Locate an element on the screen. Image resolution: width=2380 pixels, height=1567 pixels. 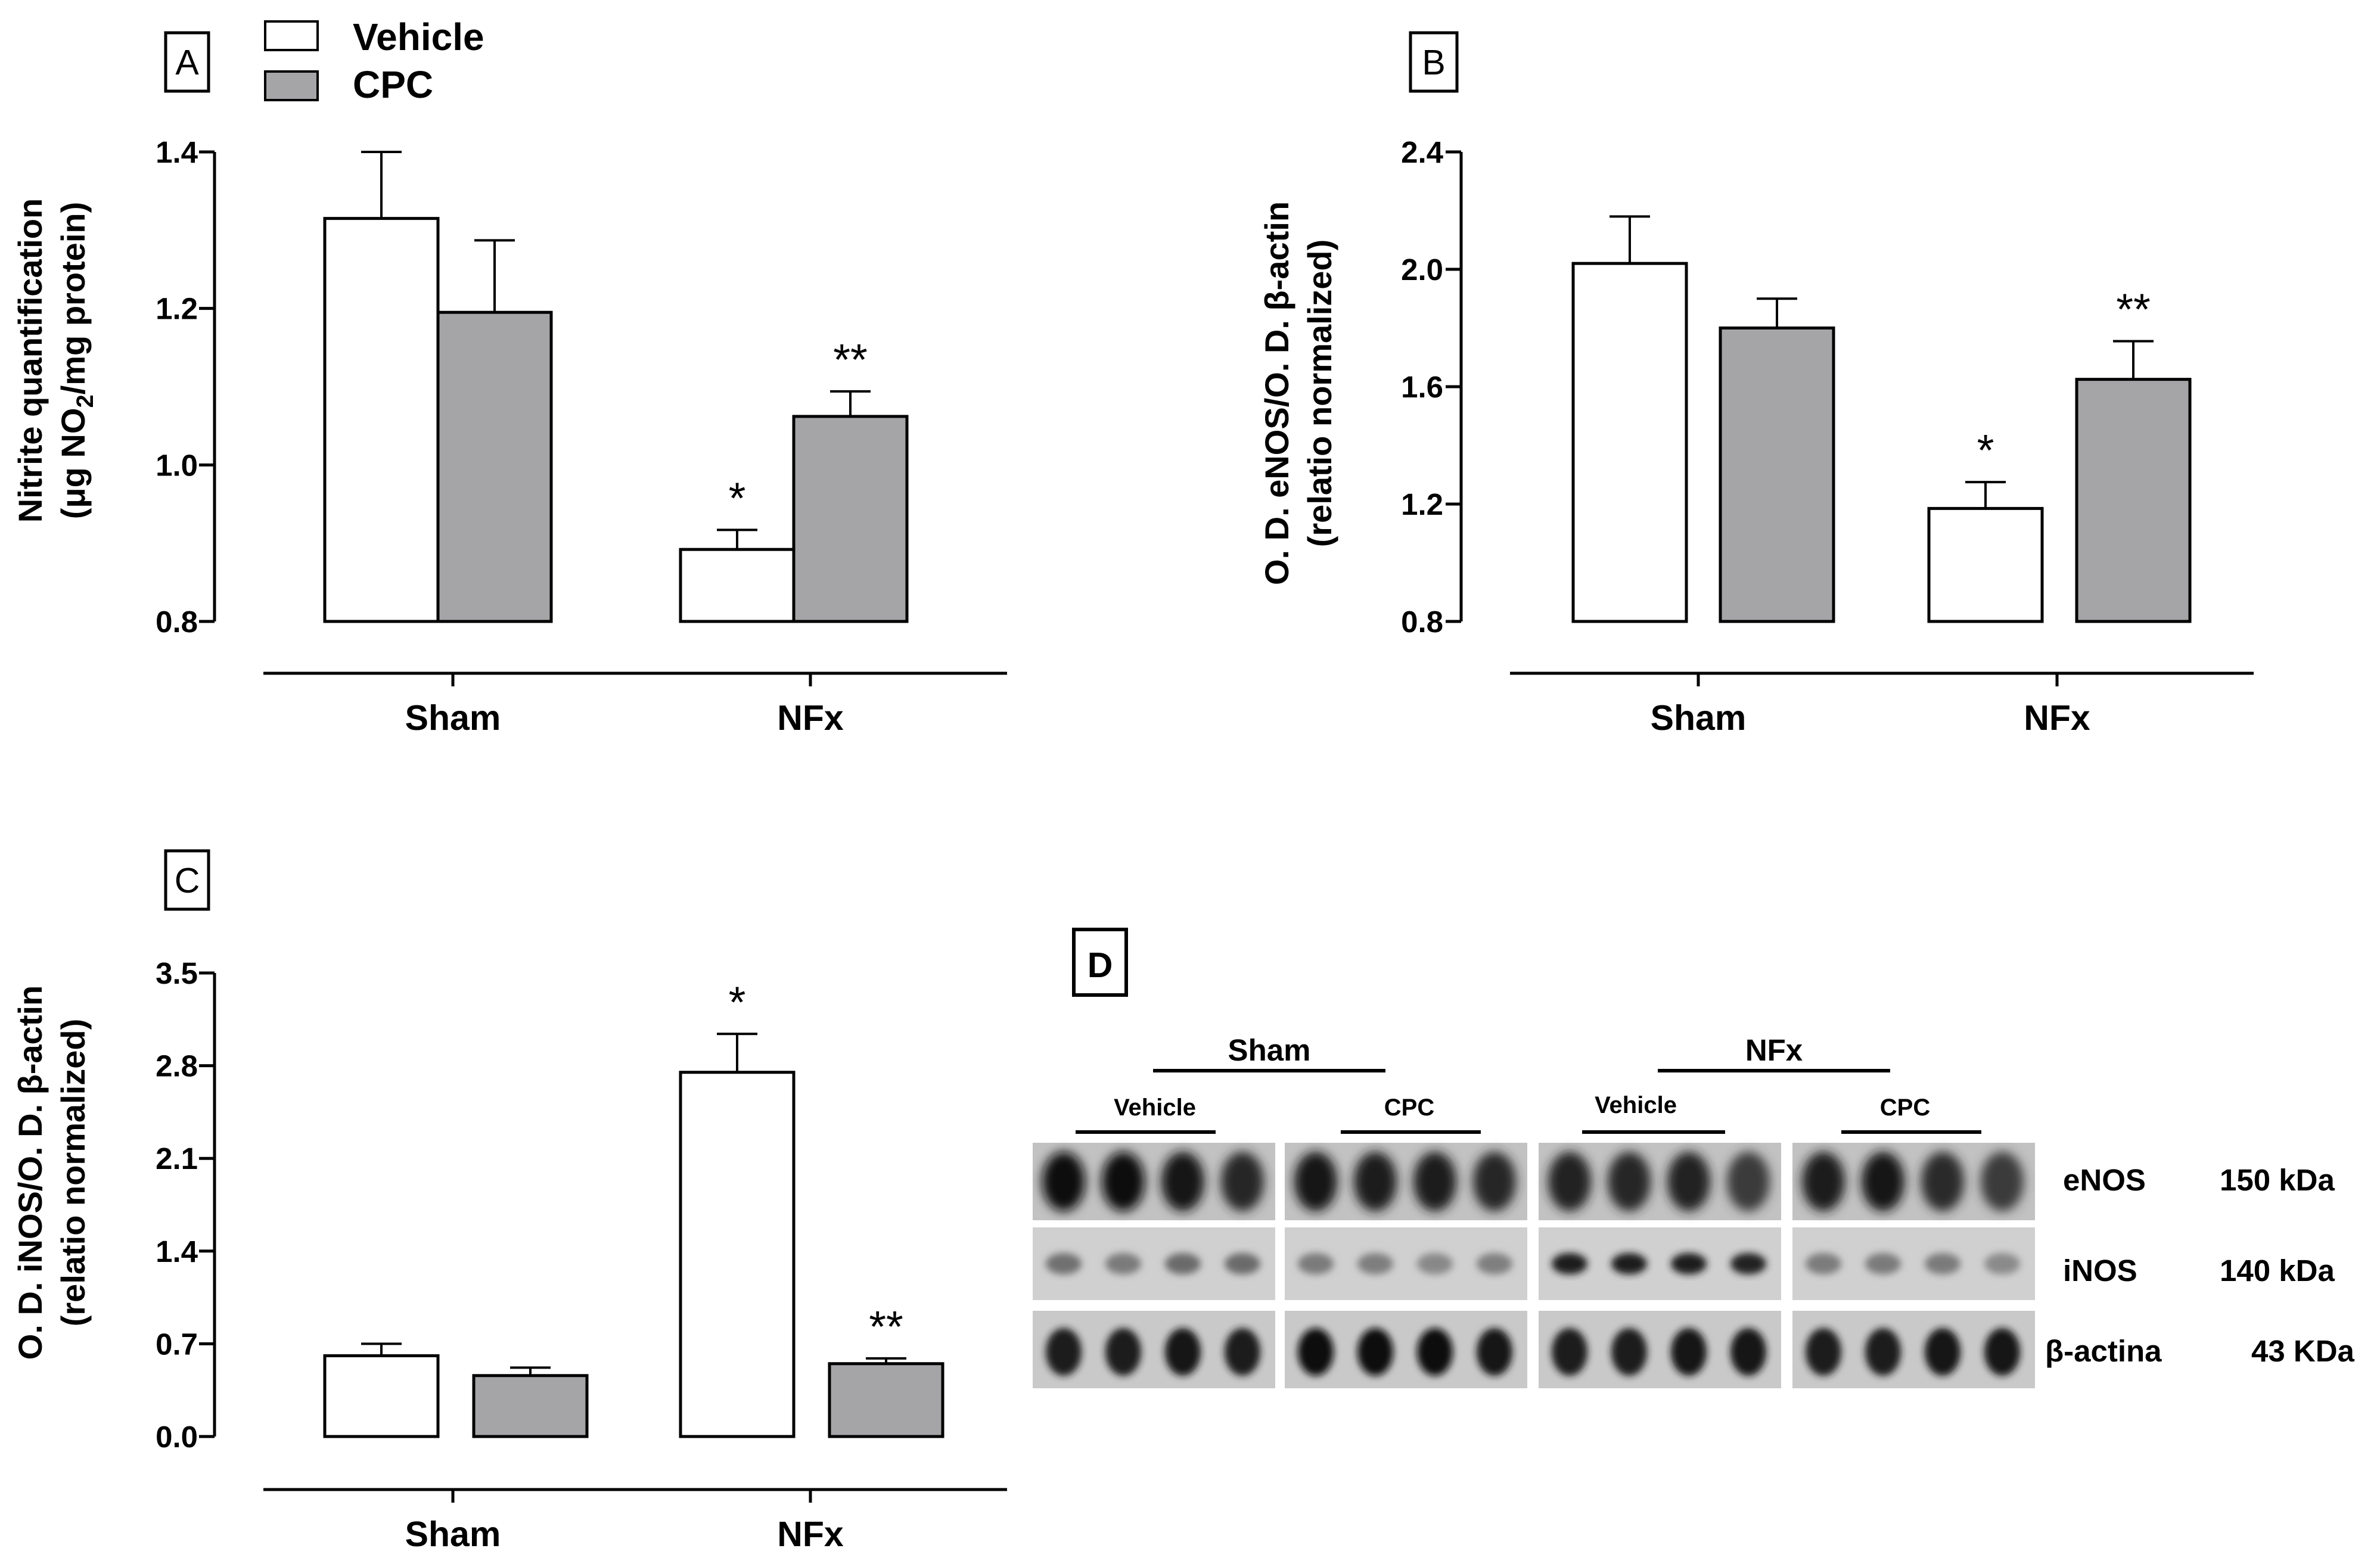
blot-protein-enos: eNOS is located at coordinates (2104, 1180).